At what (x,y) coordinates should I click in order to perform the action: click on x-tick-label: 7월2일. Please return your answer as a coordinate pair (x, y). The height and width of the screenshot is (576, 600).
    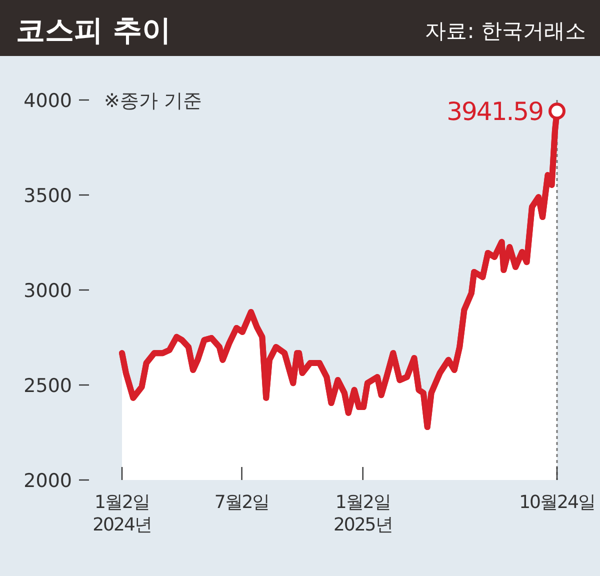
    Looking at the image, I should click on (242, 502).